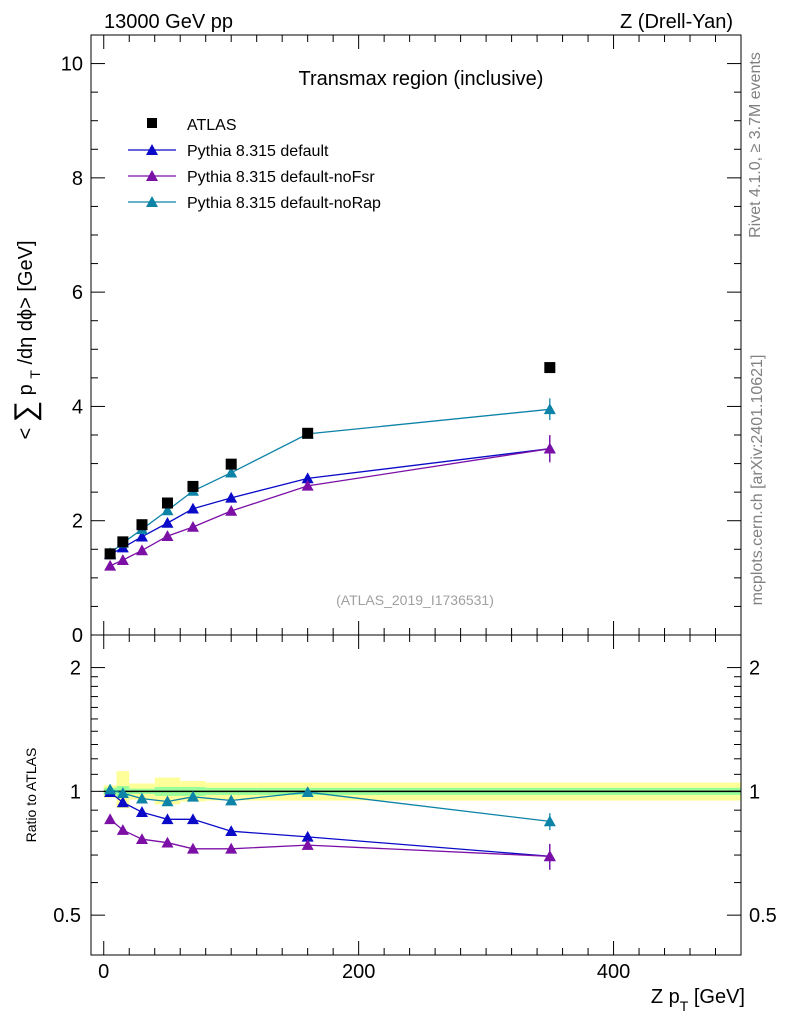 The image size is (786, 1024). What do you see at coordinates (77, 636) in the screenshot?
I see `main-ytick-label-0: 0` at bounding box center [77, 636].